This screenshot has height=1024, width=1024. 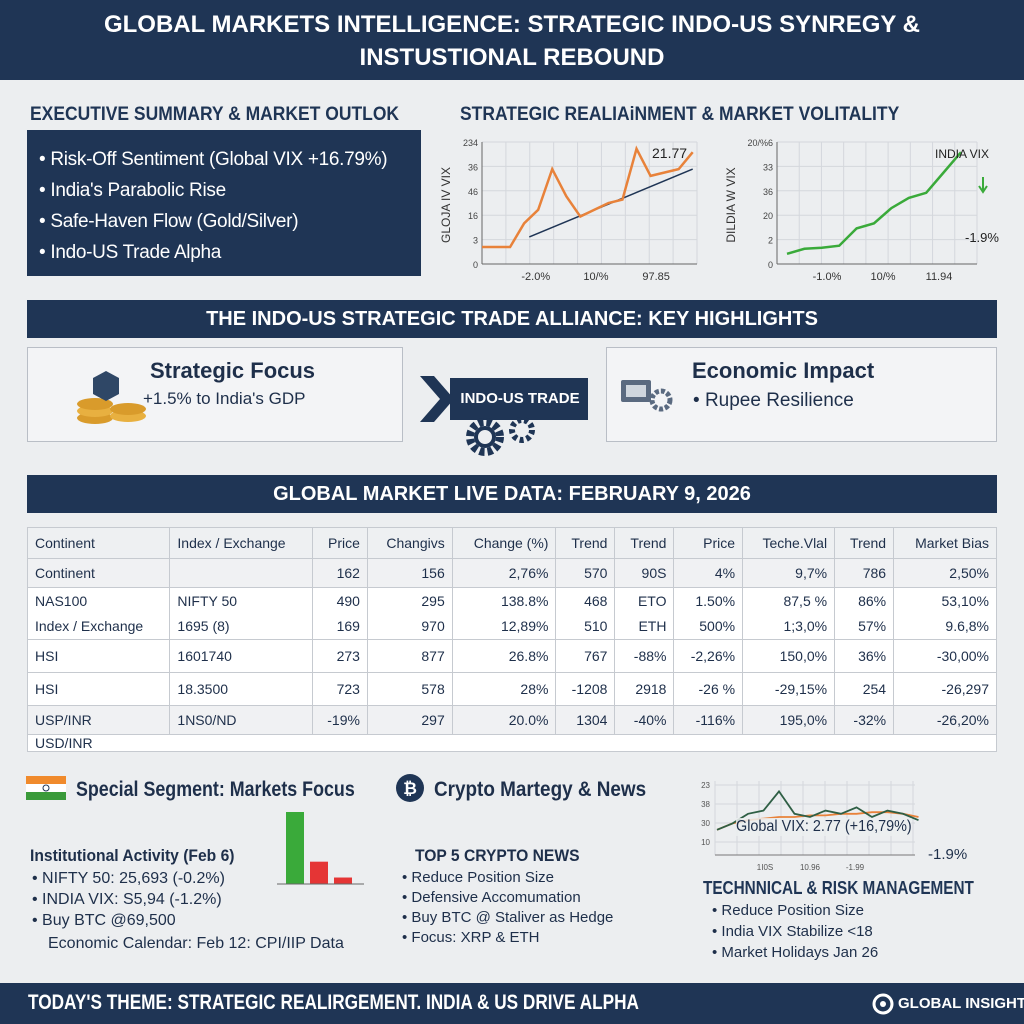 What do you see at coordinates (585, 689) in the screenshot?
I see `table-cell: -1208` at bounding box center [585, 689].